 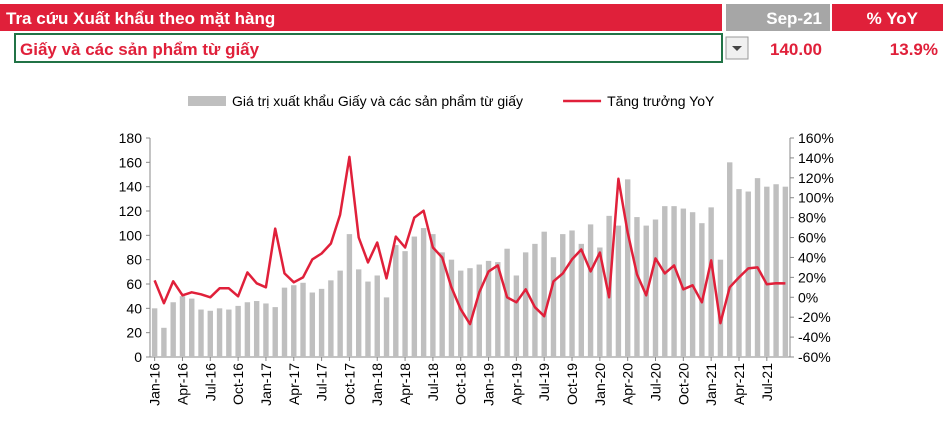 What do you see at coordinates (656, 382) in the screenshot?
I see `x-tick-label: Jul-20` at bounding box center [656, 382].